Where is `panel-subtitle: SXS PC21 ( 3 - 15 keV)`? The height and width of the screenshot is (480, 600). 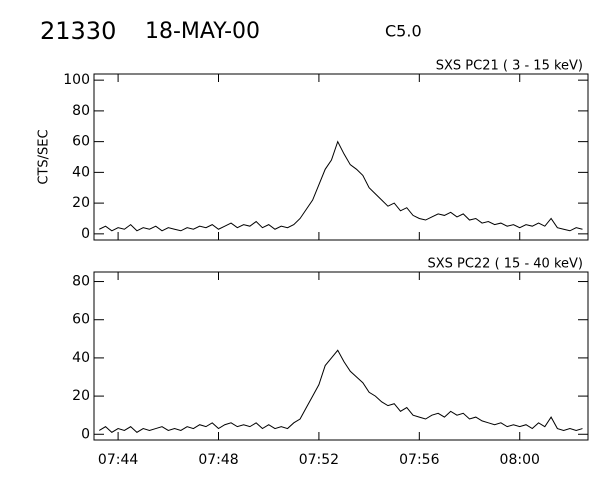 panel-subtitle: SXS PC21 ( 3 - 15 keV) is located at coordinates (509, 66).